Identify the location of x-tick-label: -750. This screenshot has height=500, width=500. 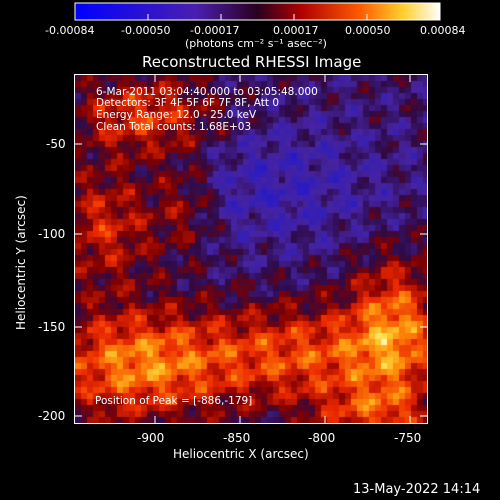
(408, 438).